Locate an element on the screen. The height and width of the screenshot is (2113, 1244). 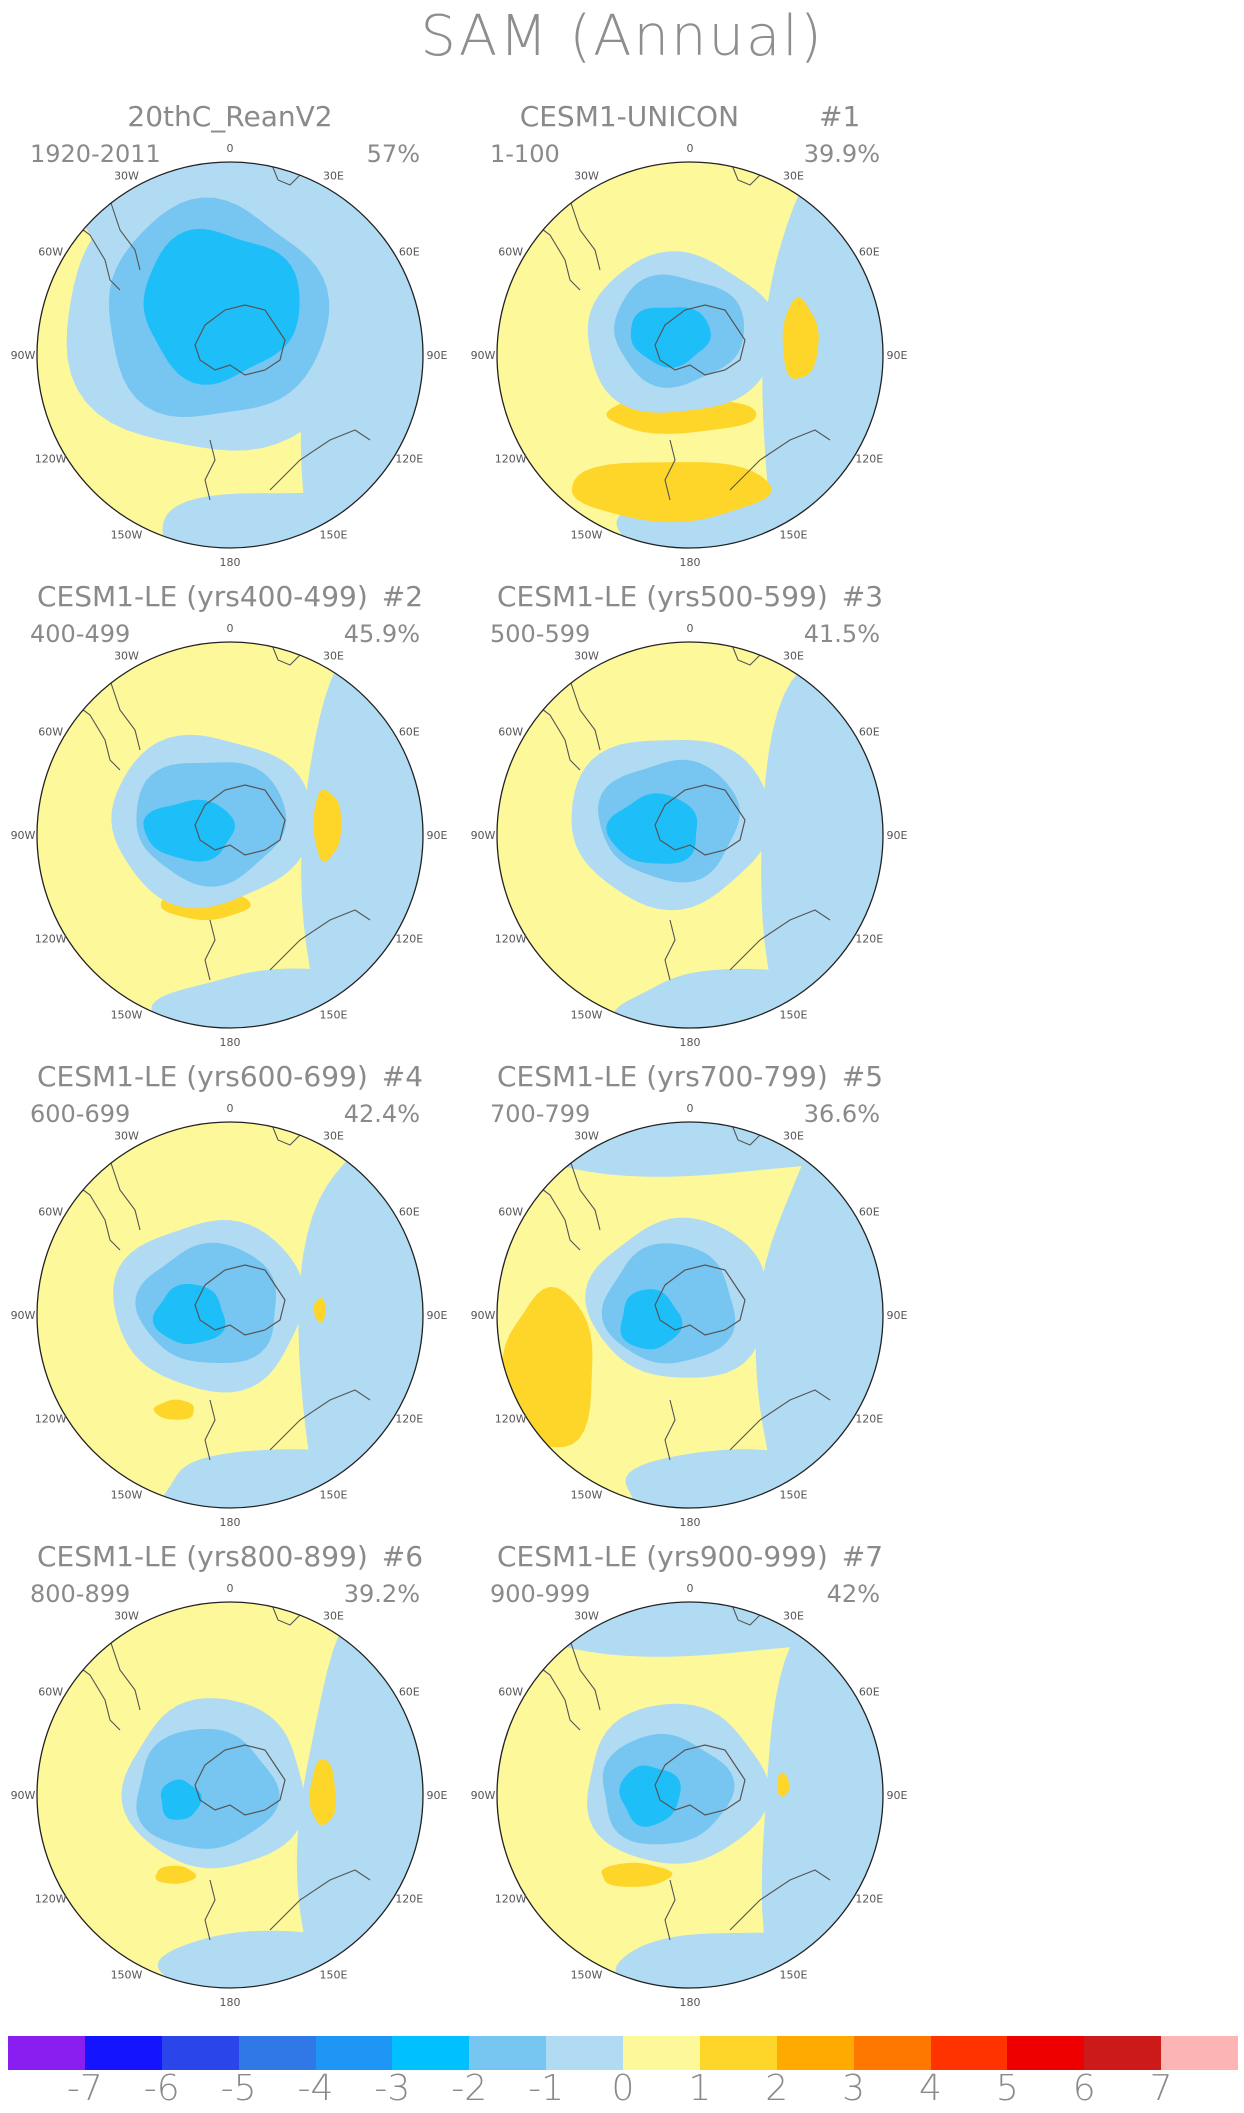
panel-title: CESM1-LE (yrs400-499) #2 is located at coordinates (230, 596).